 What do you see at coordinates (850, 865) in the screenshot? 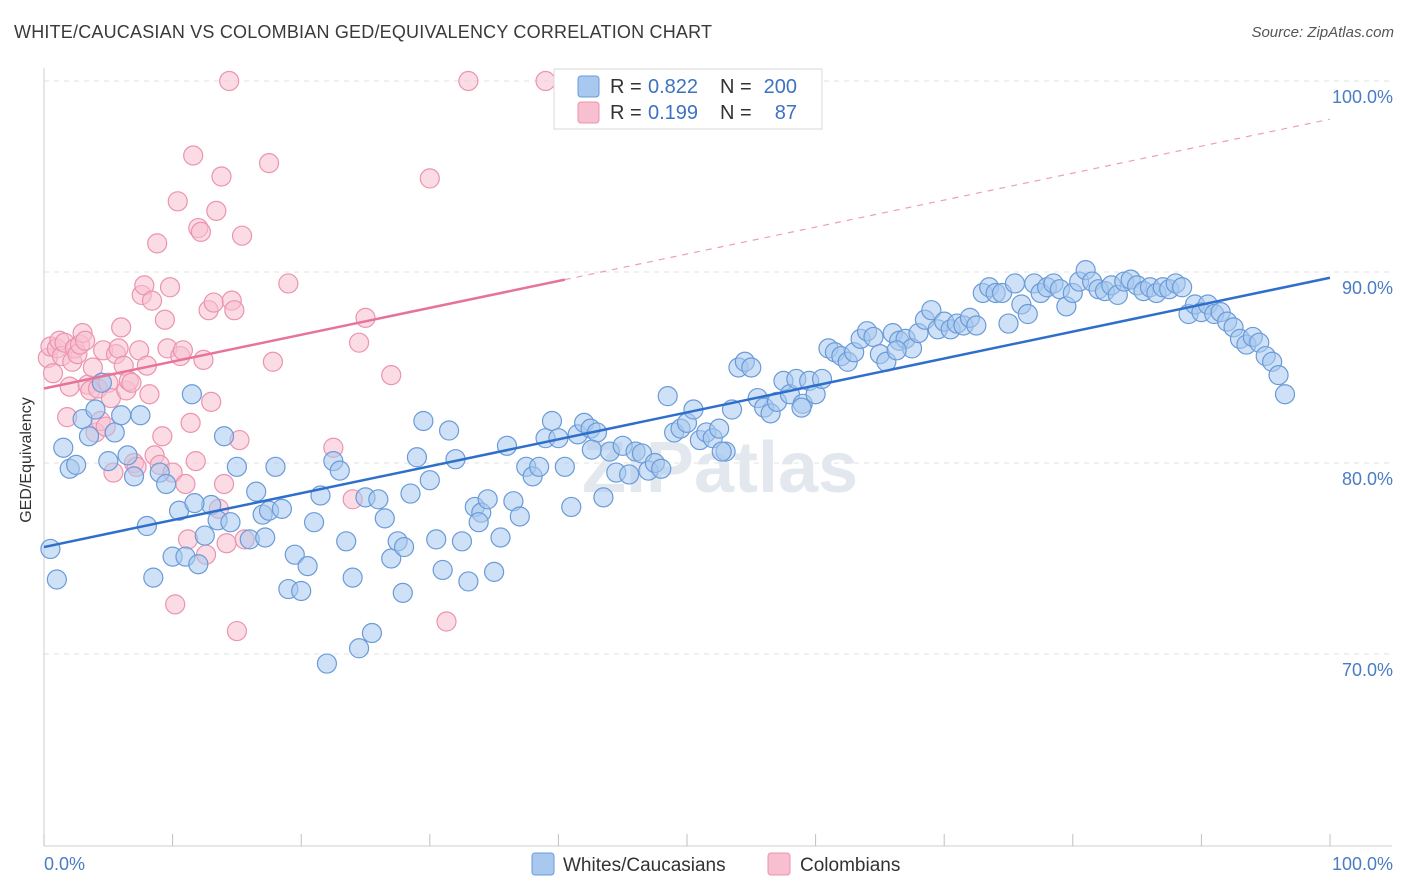
I see `series-legend-label-colombians: Colombians` at bounding box center [850, 865].